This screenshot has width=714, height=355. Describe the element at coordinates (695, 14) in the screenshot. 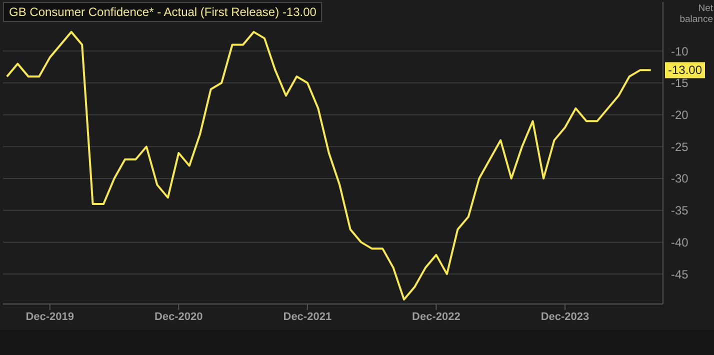

I see `y-axis-title: Net balance` at that location.